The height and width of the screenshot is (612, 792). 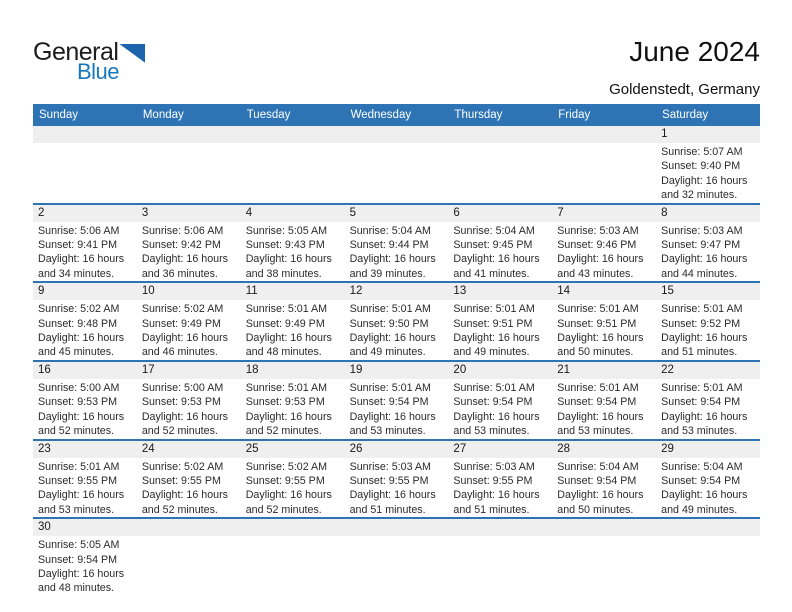 I want to click on day-number: 26, so click(x=396, y=449).